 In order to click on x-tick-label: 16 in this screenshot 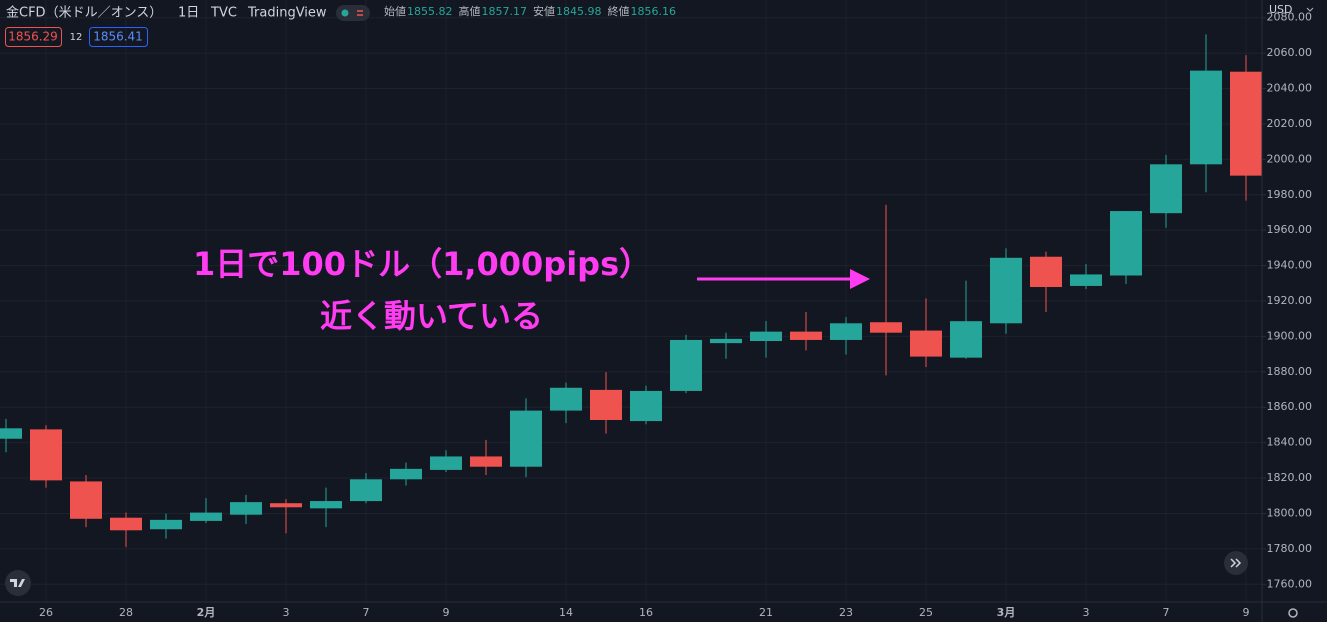, I will do `click(646, 612)`.